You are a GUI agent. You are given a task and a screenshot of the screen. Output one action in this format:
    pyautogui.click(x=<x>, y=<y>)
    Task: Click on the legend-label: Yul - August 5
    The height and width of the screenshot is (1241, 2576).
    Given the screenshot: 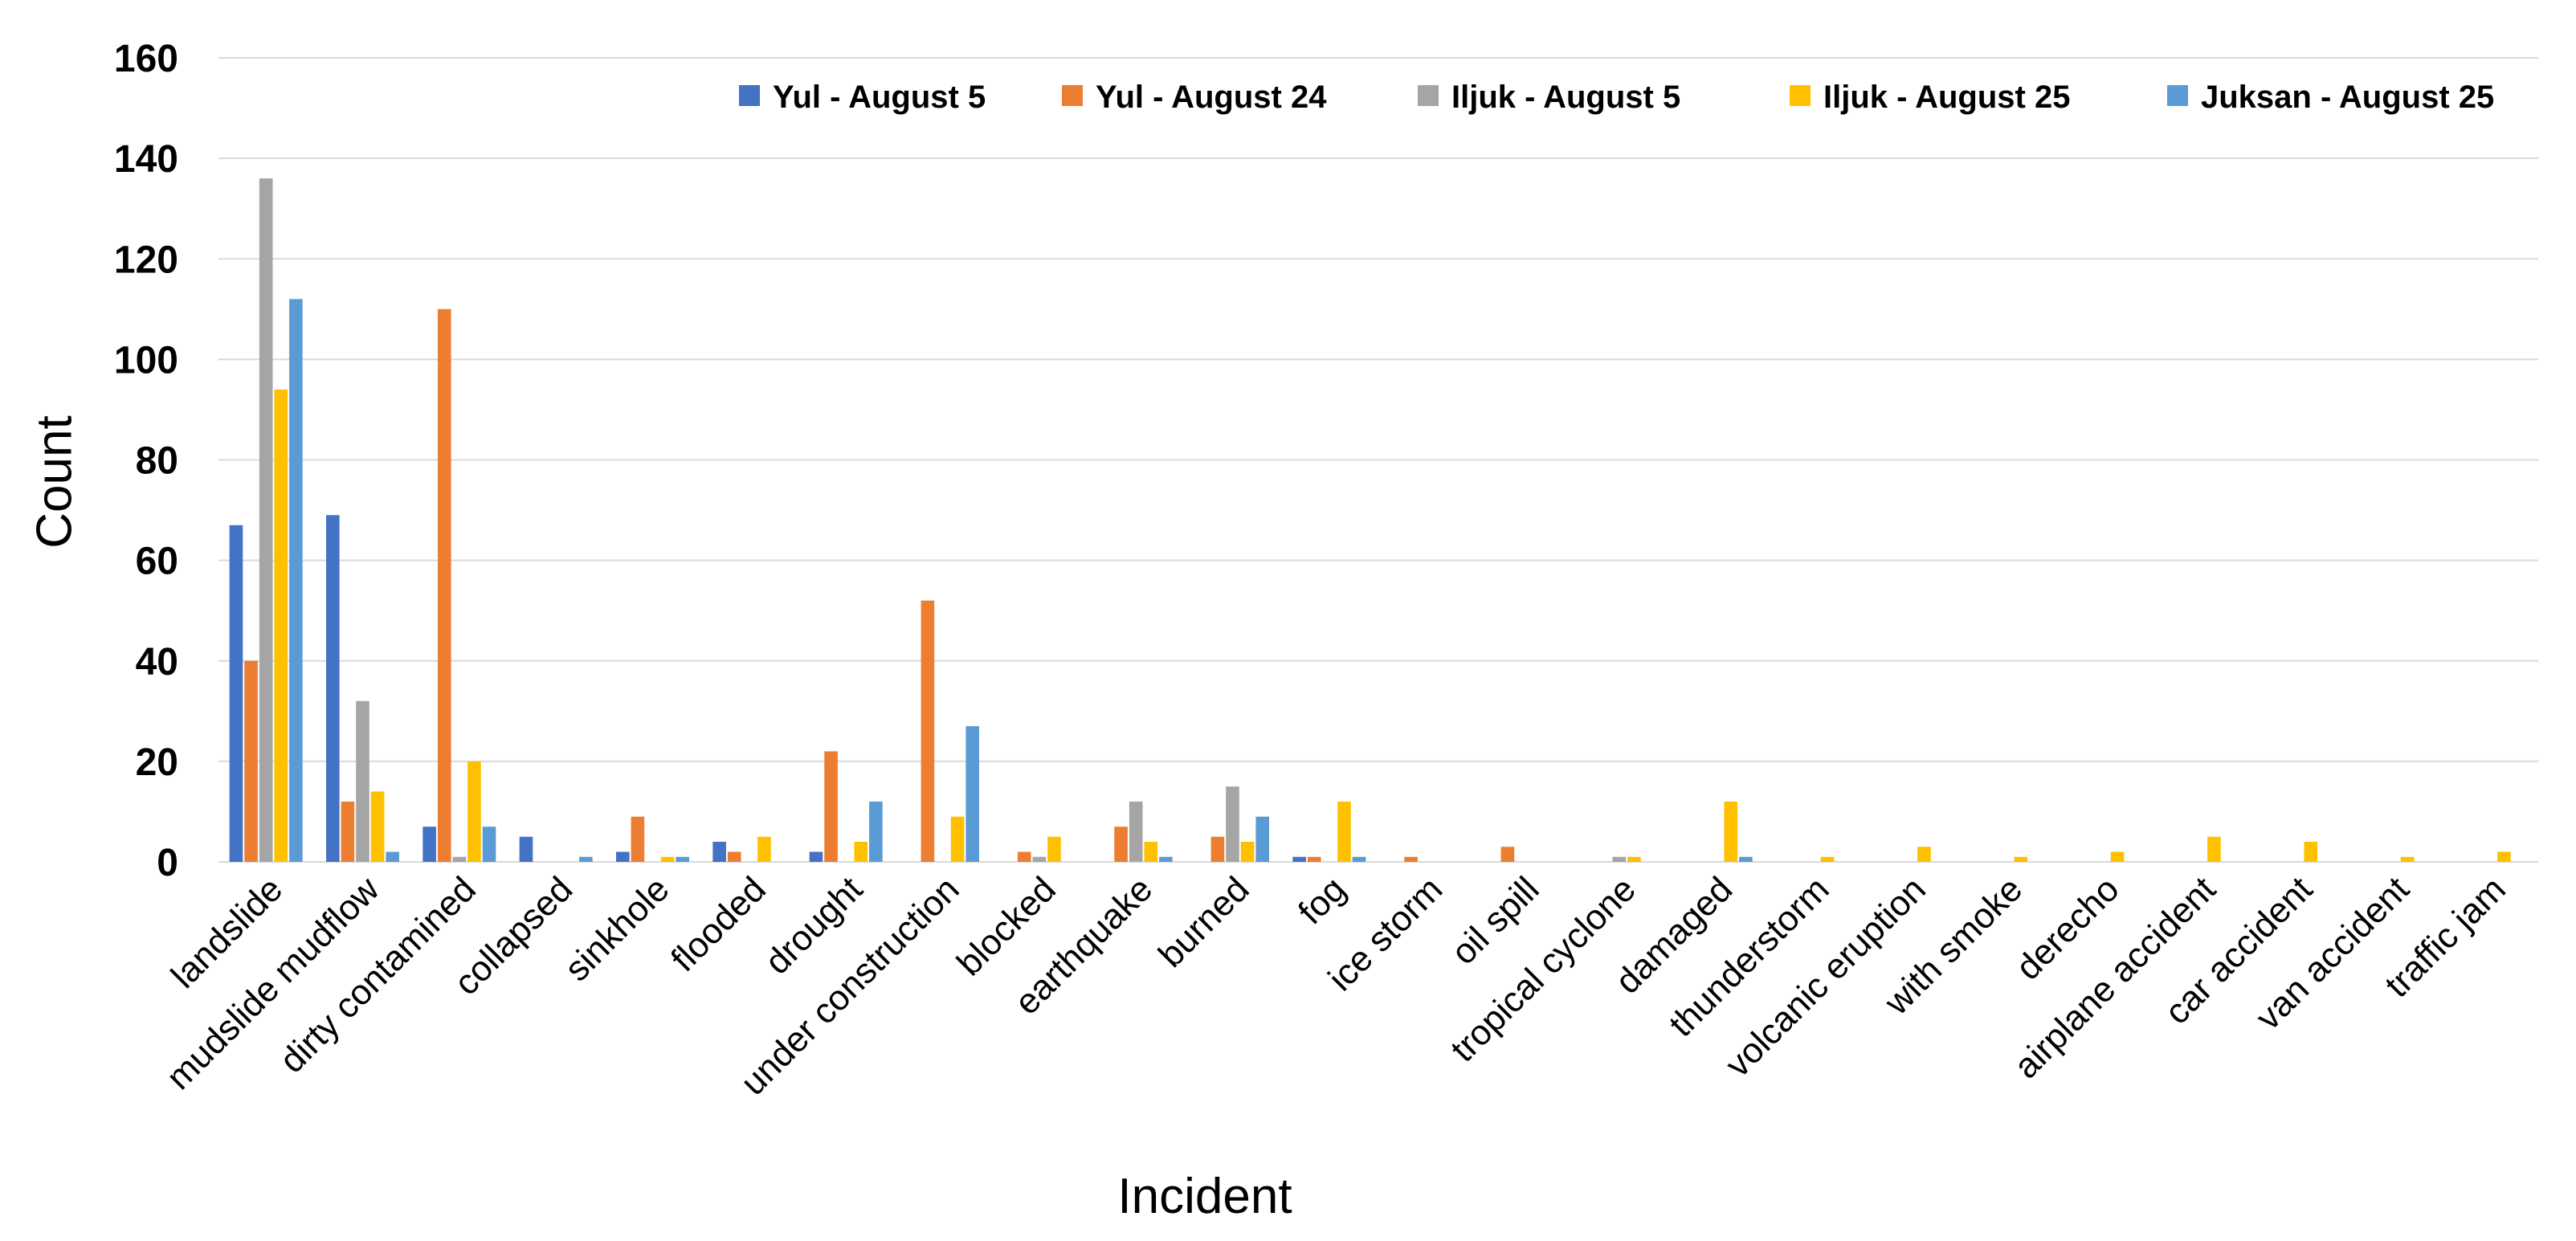 What is the action you would take?
    pyautogui.click(x=879, y=97)
    